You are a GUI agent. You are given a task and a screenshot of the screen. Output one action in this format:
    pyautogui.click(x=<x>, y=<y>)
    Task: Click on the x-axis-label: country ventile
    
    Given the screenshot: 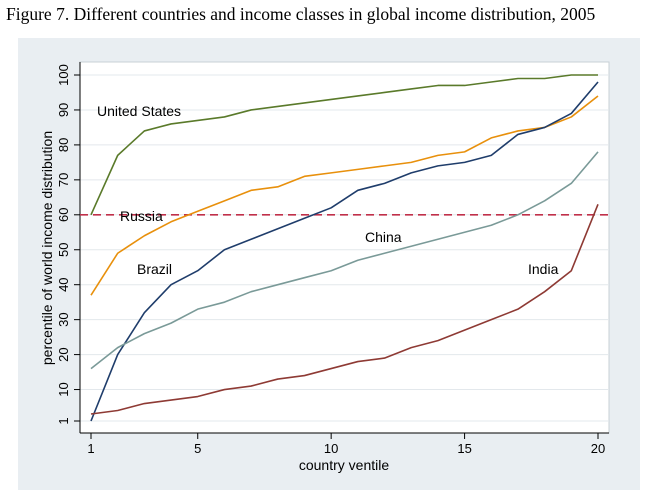 What is the action you would take?
    pyautogui.click(x=344, y=465)
    